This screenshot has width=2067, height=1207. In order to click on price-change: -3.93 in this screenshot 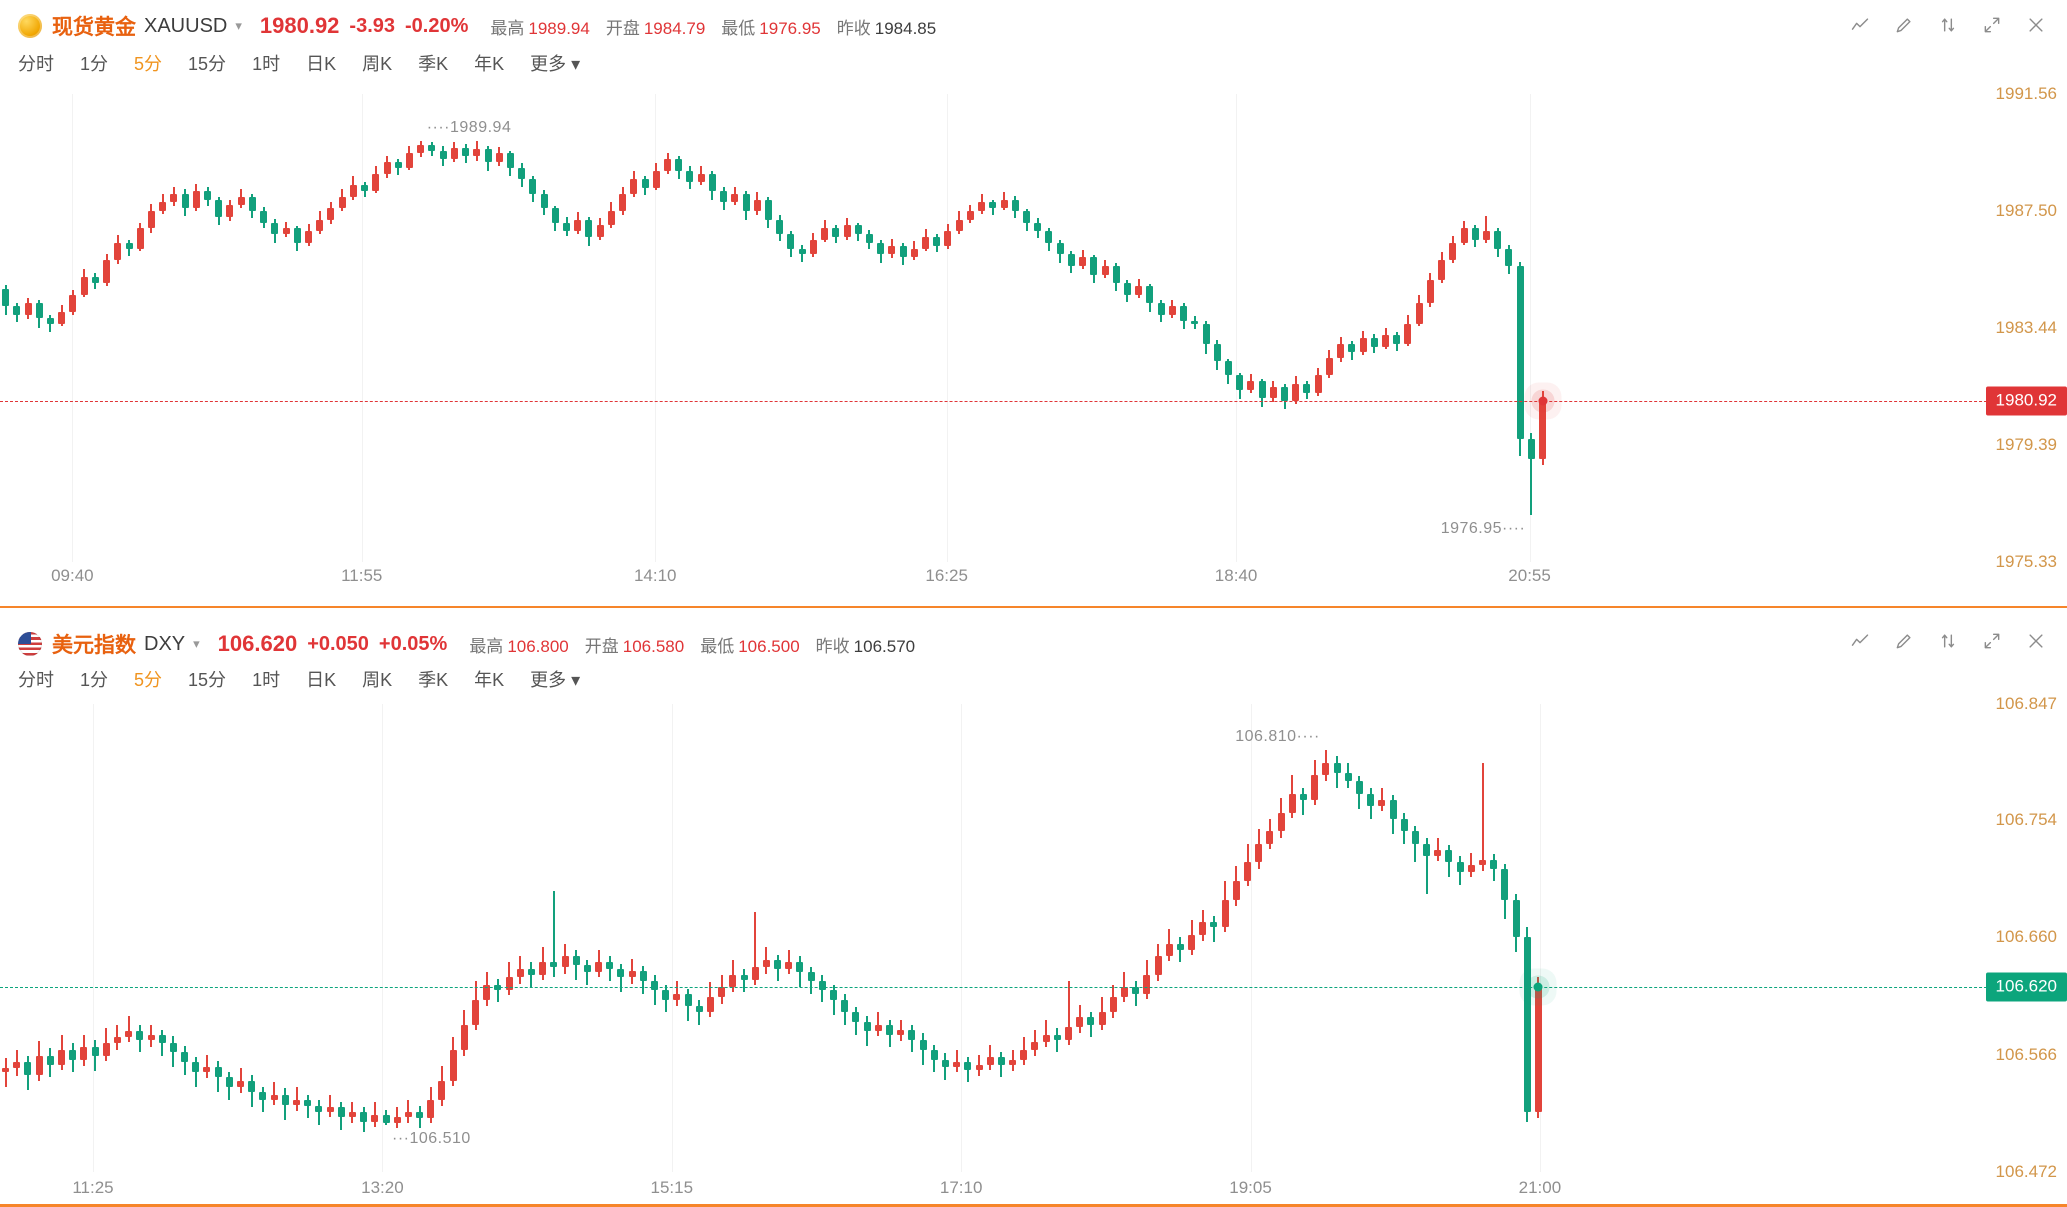, I will do `click(372, 25)`.